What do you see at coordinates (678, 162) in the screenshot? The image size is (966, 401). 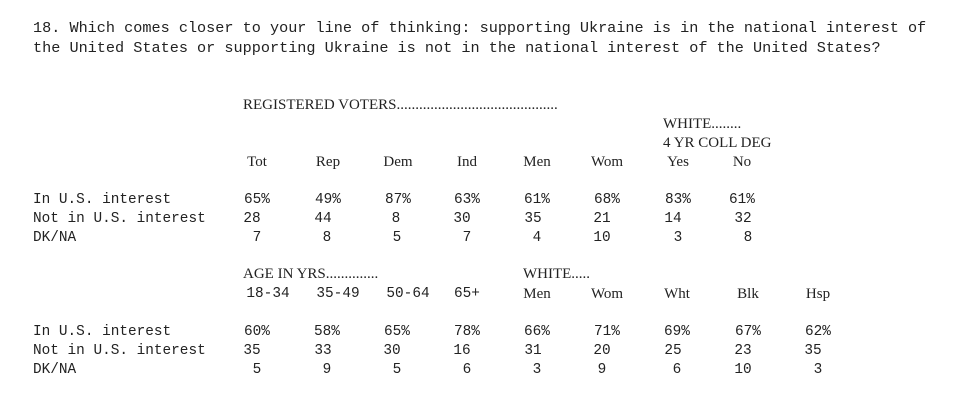 I see `column-header: Yes` at bounding box center [678, 162].